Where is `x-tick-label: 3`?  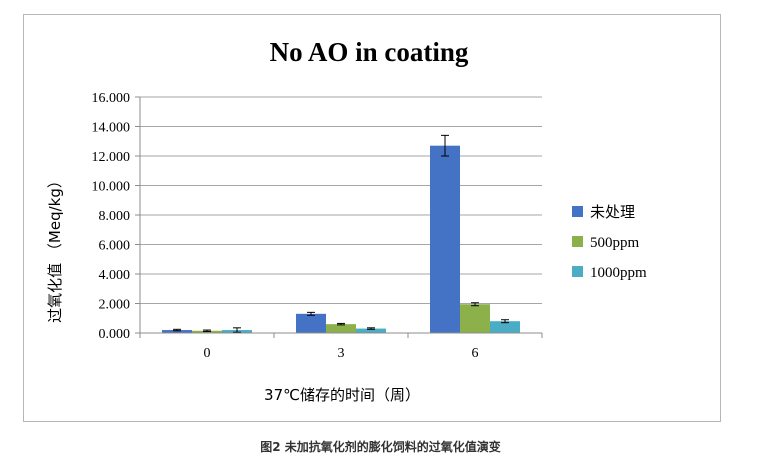 x-tick-label: 3 is located at coordinates (341, 353).